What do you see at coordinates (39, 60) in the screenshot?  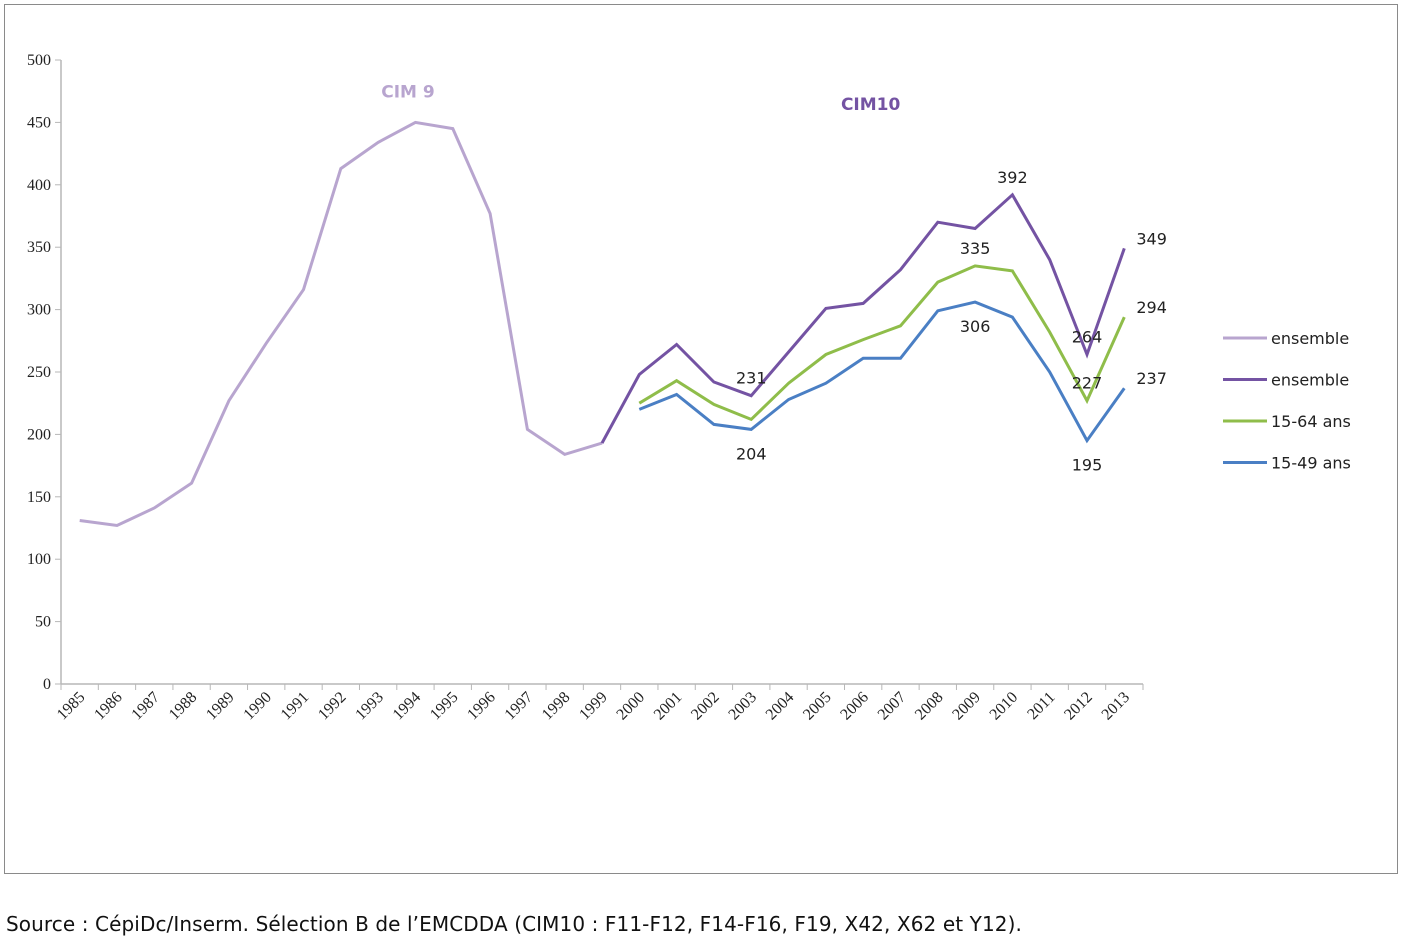 I see `y-tick-label: 500` at bounding box center [39, 60].